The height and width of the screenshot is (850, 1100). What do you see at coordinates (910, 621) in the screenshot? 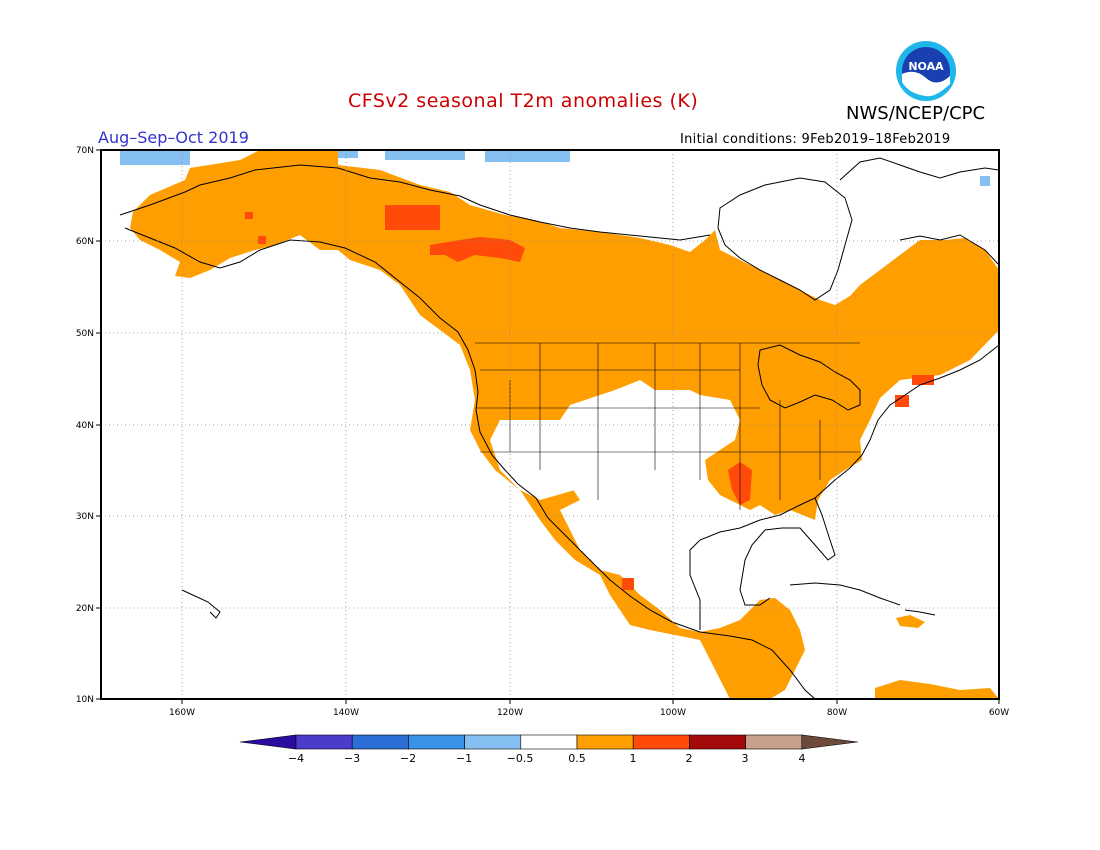
I see `shade-caribbean` at bounding box center [910, 621].